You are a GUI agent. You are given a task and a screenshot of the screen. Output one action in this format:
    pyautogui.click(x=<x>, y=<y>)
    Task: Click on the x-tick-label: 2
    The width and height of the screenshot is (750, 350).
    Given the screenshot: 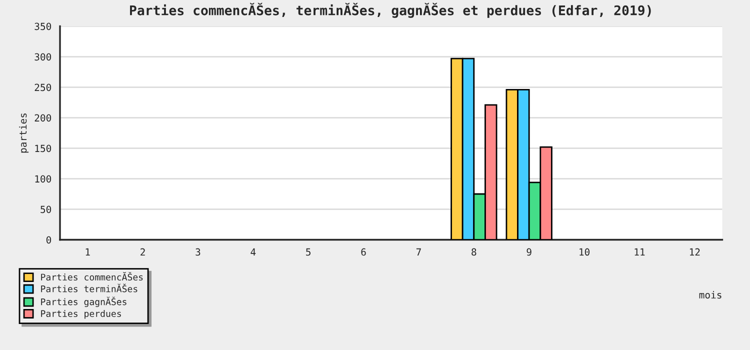 What is the action you would take?
    pyautogui.click(x=142, y=252)
    